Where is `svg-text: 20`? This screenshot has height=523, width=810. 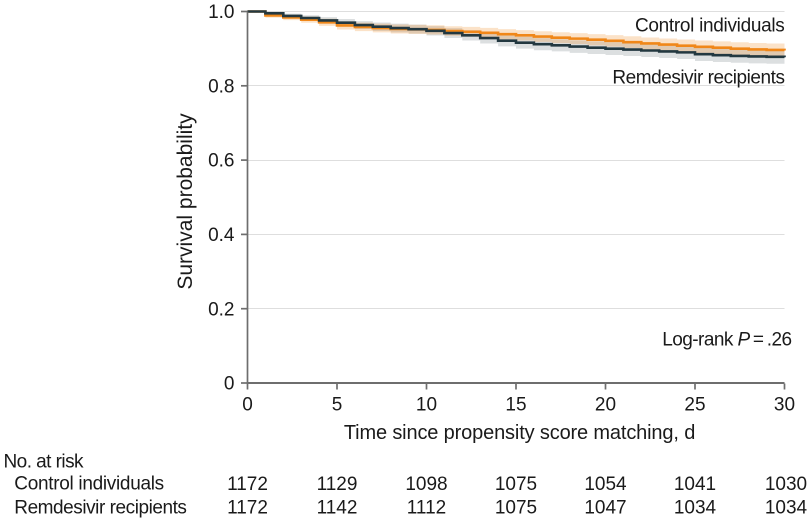 svg-text: 20 is located at coordinates (605, 405).